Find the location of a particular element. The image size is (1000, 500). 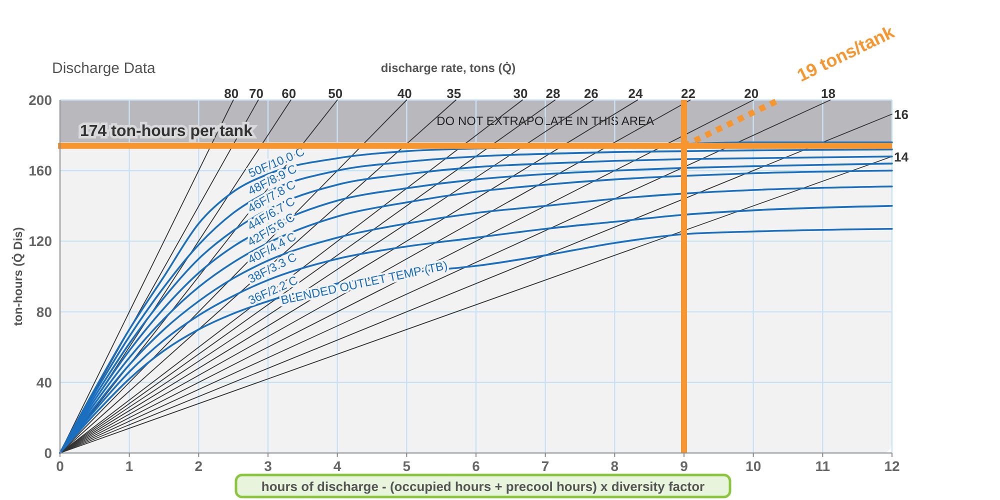

series-label: 22 is located at coordinates (688, 93).